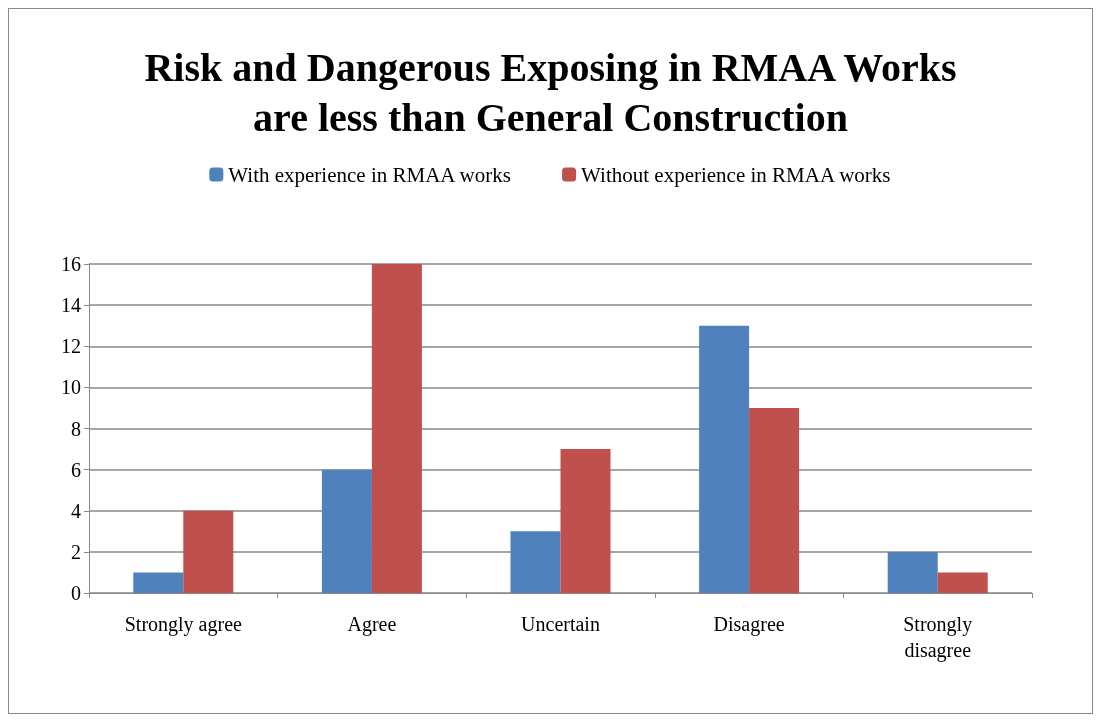 The height and width of the screenshot is (726, 1105). I want to click on y-tick-label: 0, so click(76, 593).